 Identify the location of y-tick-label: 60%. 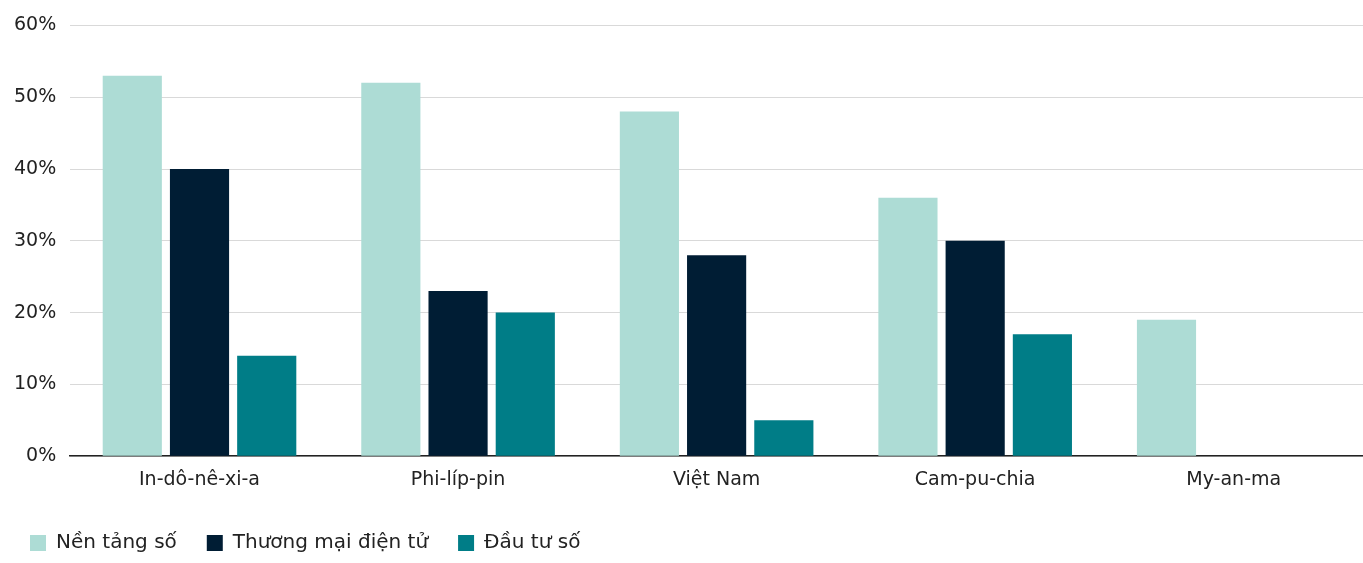
(35, 23).